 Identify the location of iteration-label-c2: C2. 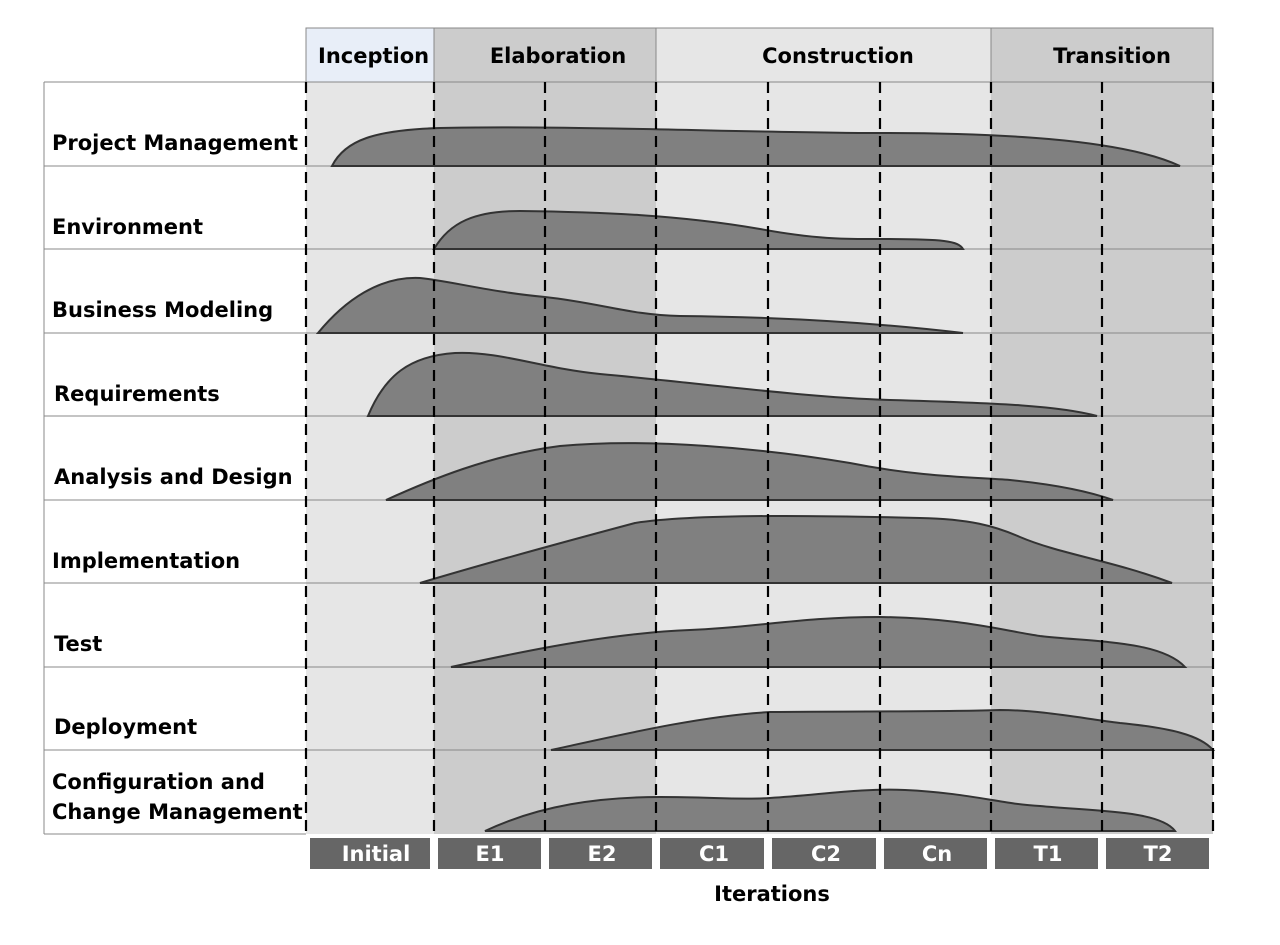
(826, 854).